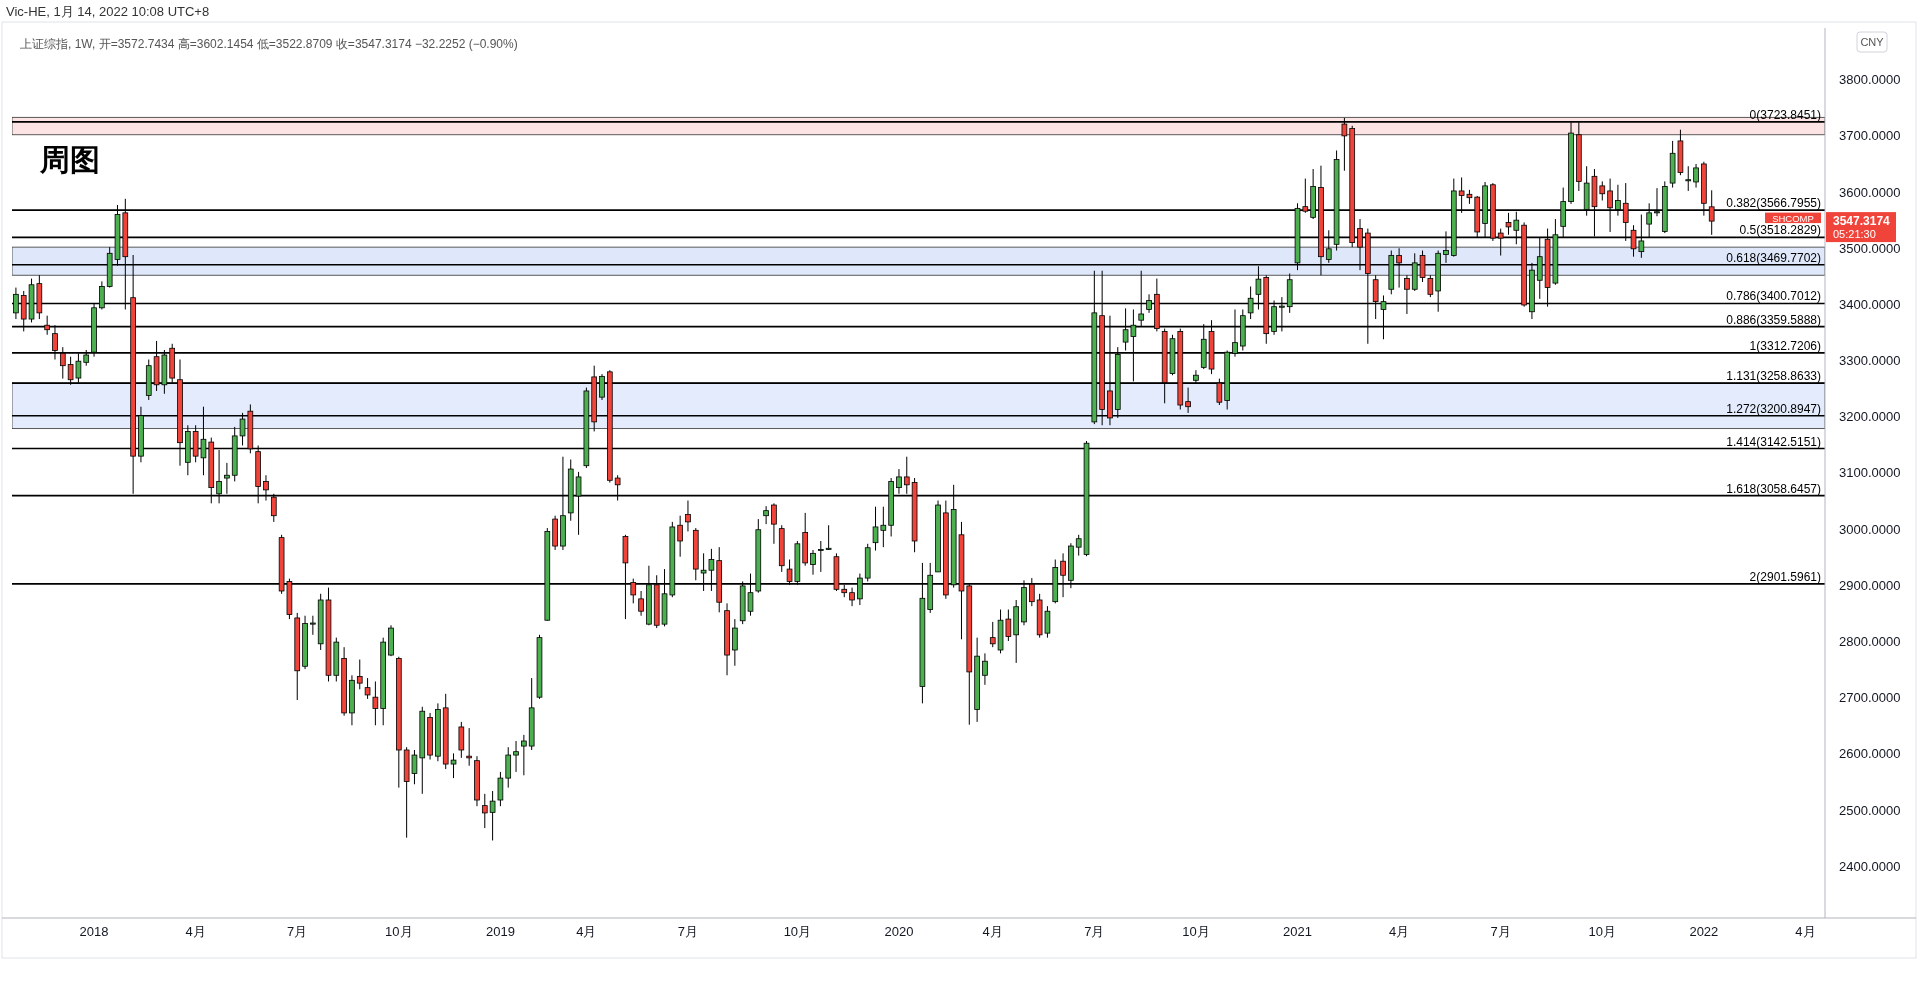 Image resolution: width=1920 pixels, height=984 pixels. What do you see at coordinates (269, 44) in the screenshot?
I see `text: 上证综指, 1W, 开=3572.7434 高=3602.1454 低=3522.8709 收=3547.3174 −32.2252 (−0.90%)` at bounding box center [269, 44].